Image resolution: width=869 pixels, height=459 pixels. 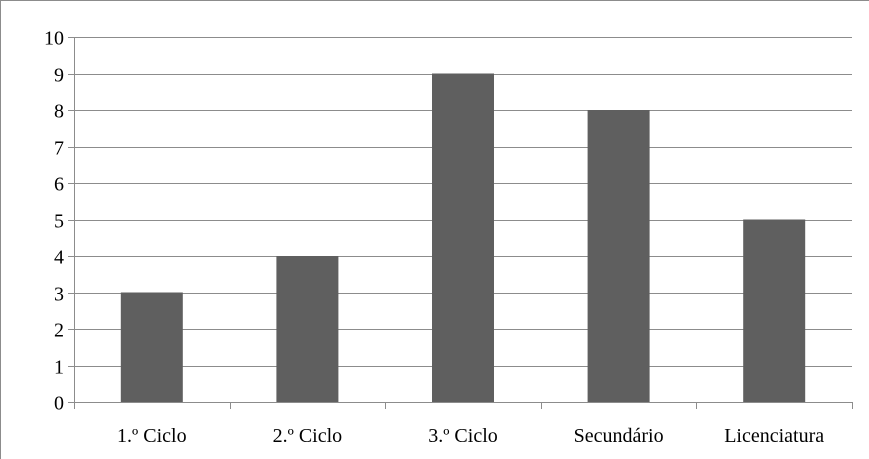 I want to click on y-tick-label: 5, so click(x=59, y=222).